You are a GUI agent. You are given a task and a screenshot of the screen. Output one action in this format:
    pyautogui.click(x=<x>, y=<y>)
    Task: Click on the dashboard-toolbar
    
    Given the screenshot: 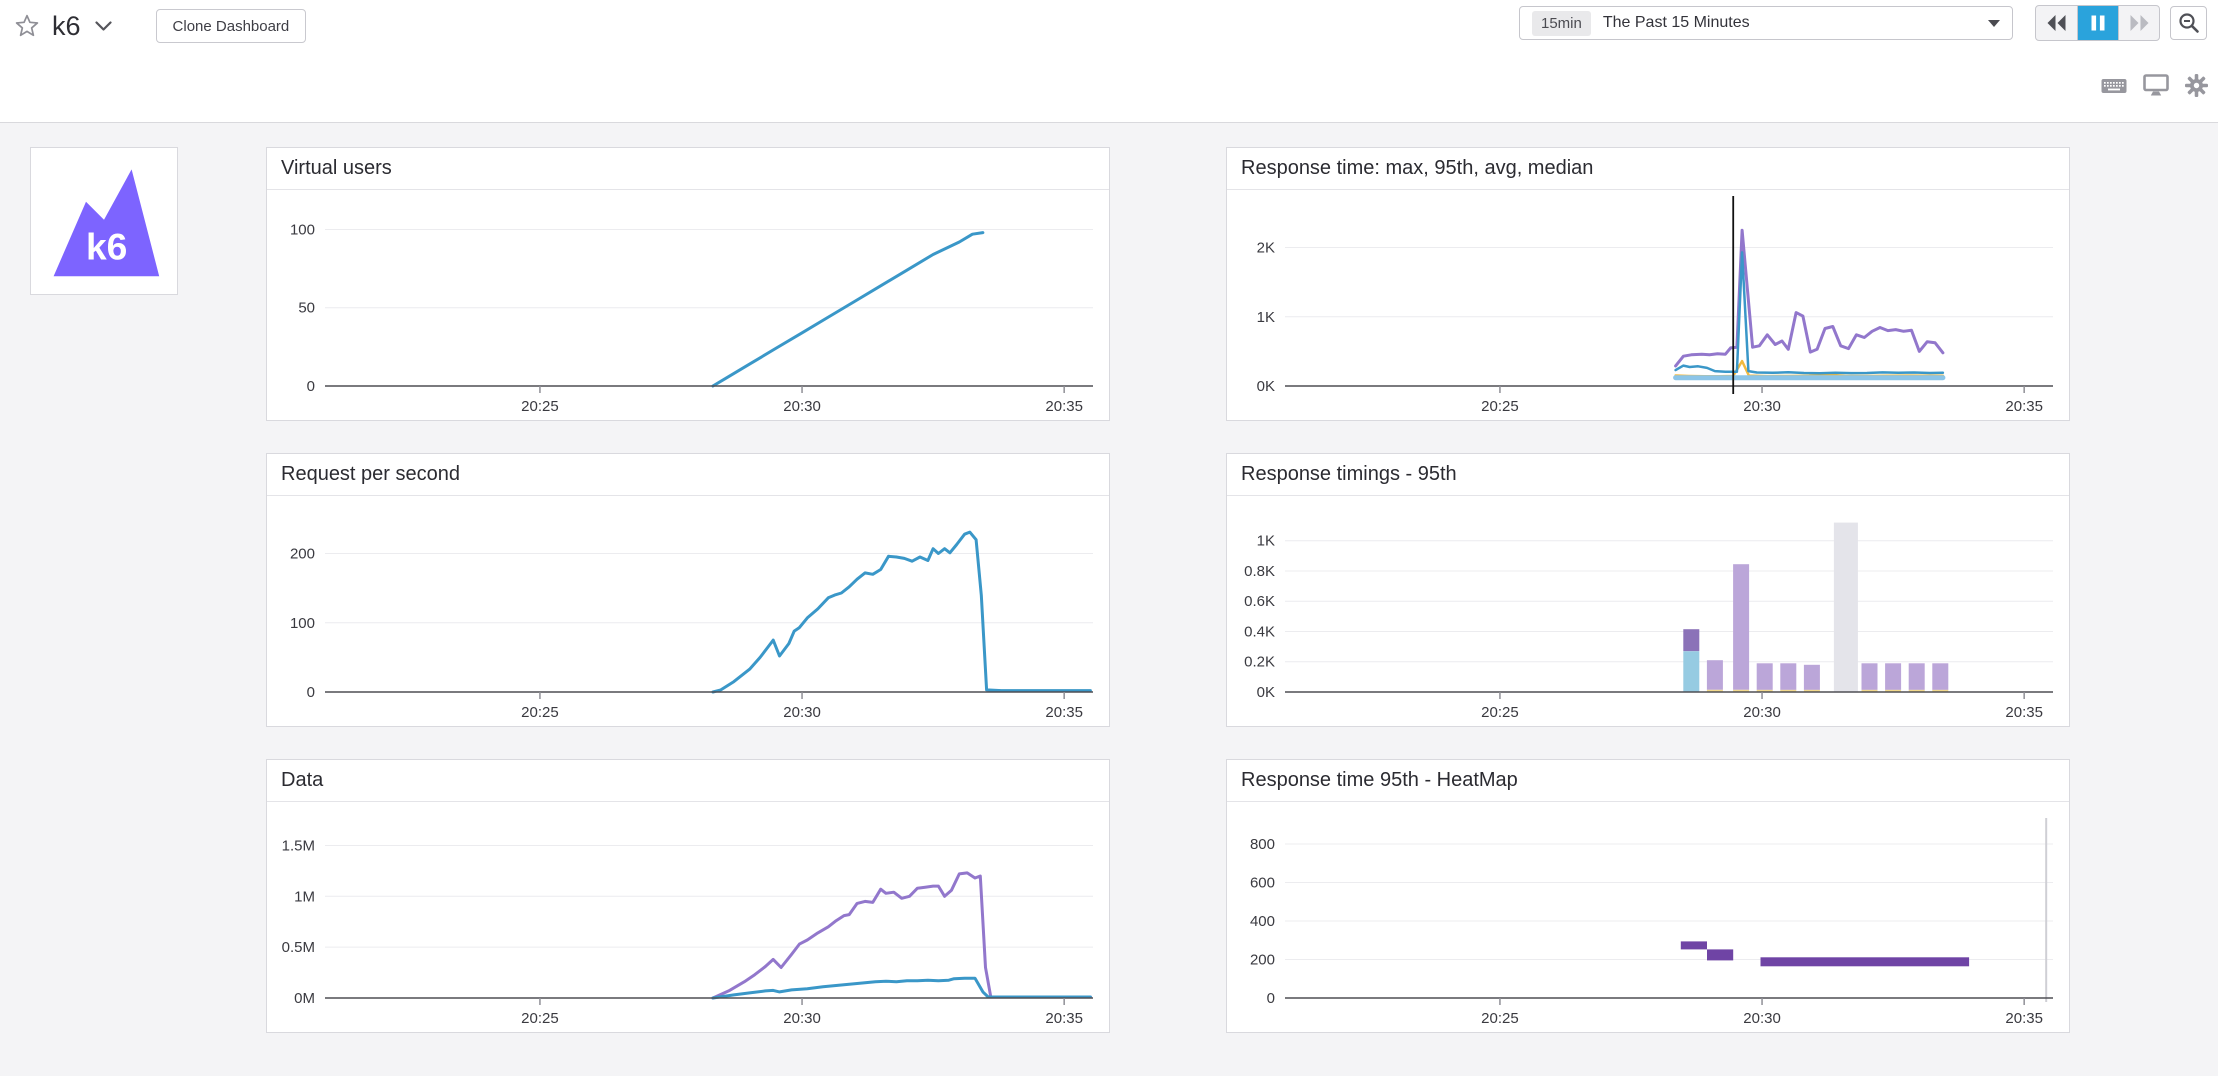 What is the action you would take?
    pyautogui.click(x=2154, y=85)
    